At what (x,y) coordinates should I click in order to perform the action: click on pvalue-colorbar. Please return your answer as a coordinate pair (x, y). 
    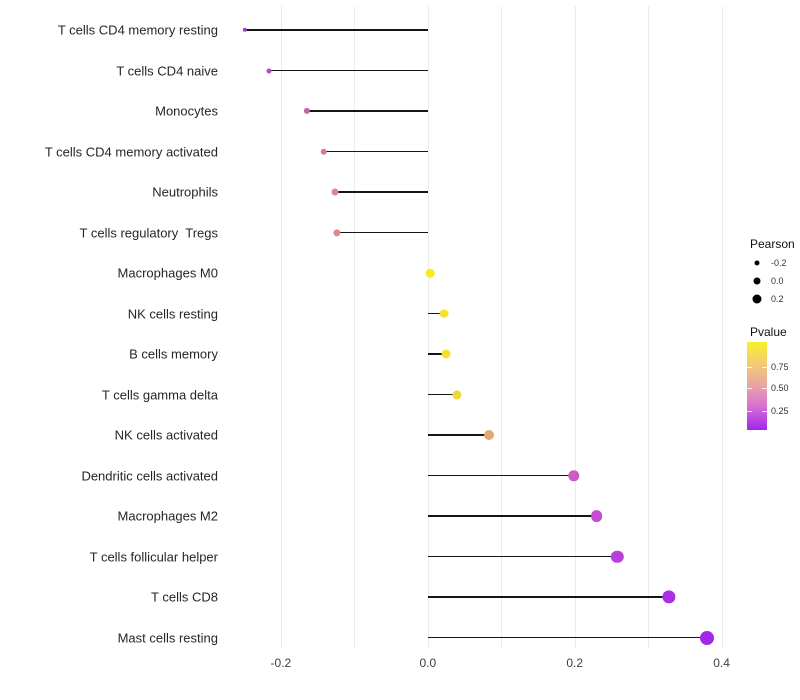
    Looking at the image, I should click on (757, 386).